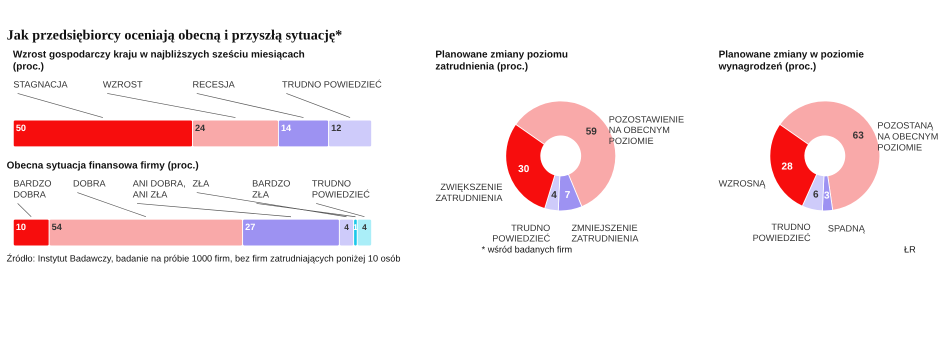 The height and width of the screenshot is (338, 944). I want to click on data-label: 50, so click(21, 127).